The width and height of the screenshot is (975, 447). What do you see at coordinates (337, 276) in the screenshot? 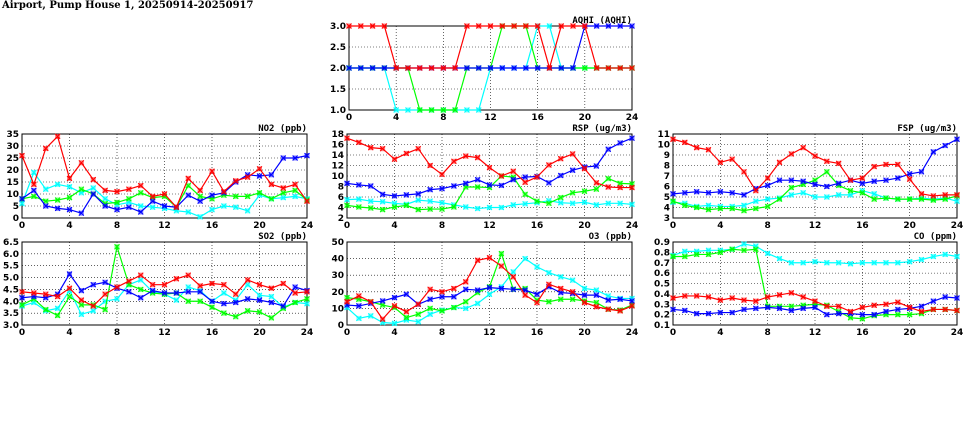
I see `y-tick-label: 30` at bounding box center [337, 276].